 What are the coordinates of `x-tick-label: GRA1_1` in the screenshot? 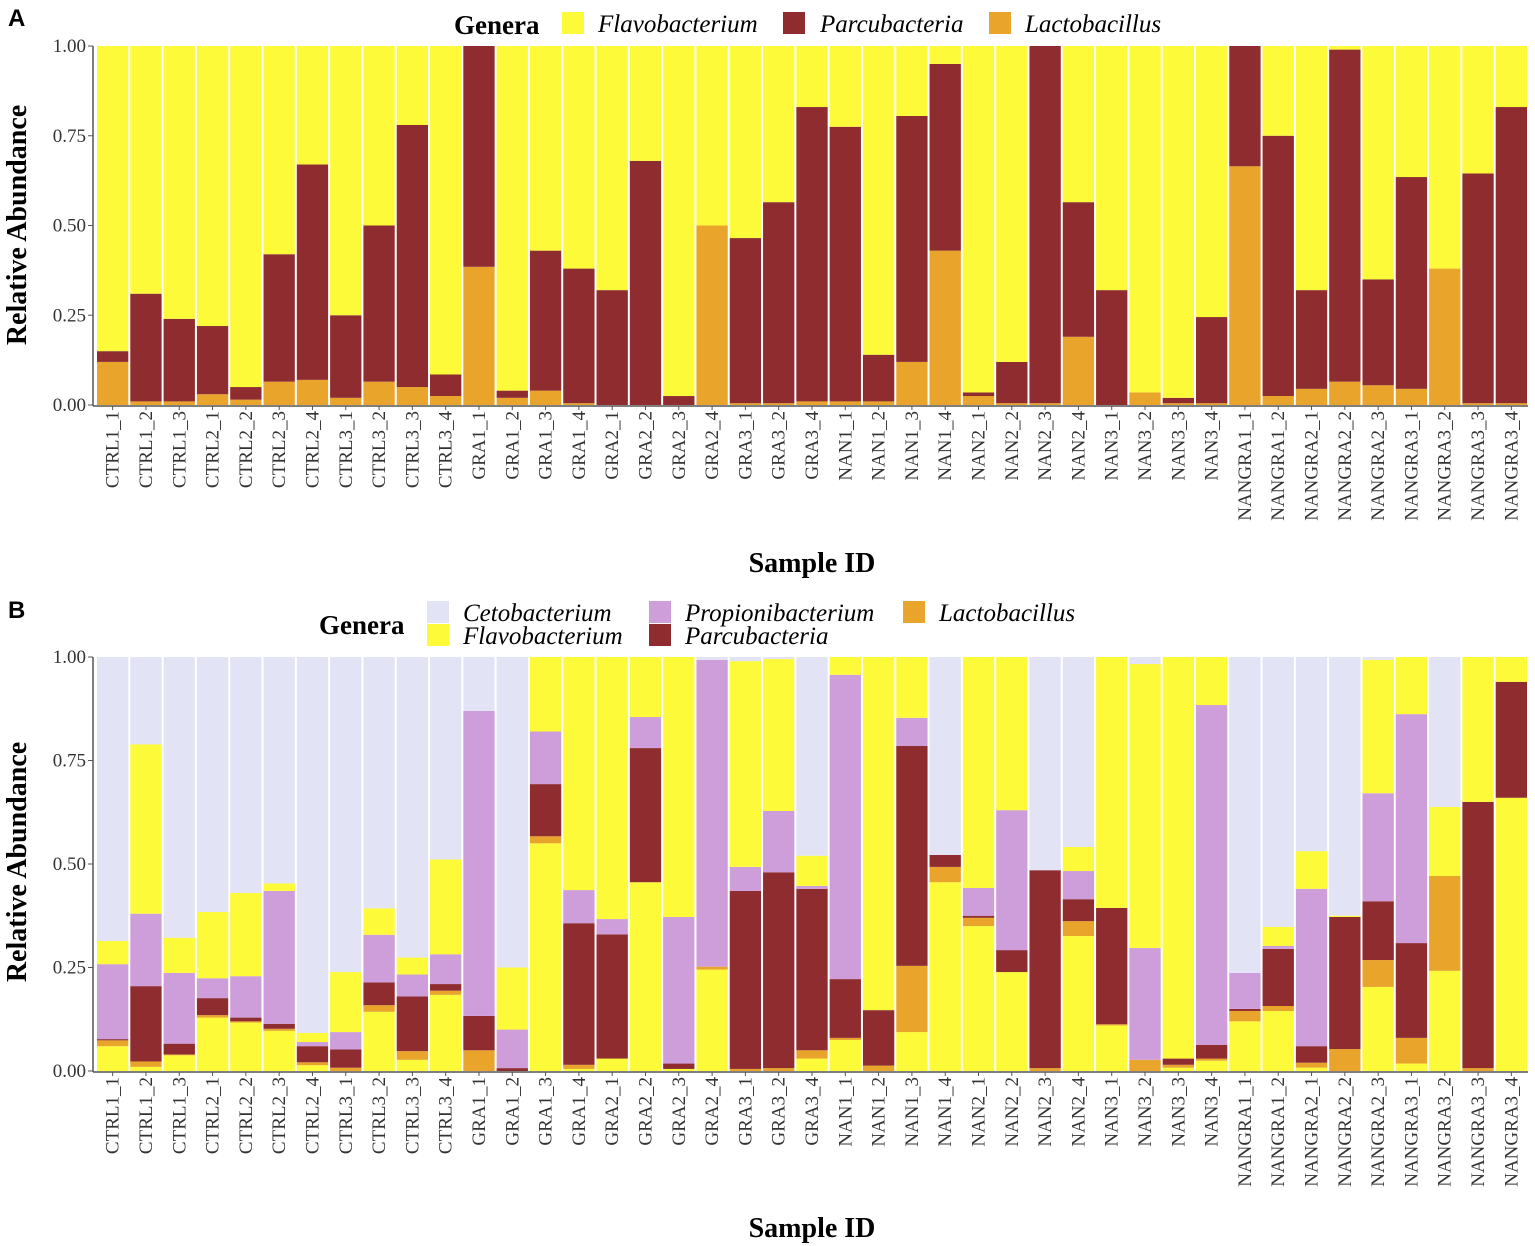 It's located at (479, 1111).